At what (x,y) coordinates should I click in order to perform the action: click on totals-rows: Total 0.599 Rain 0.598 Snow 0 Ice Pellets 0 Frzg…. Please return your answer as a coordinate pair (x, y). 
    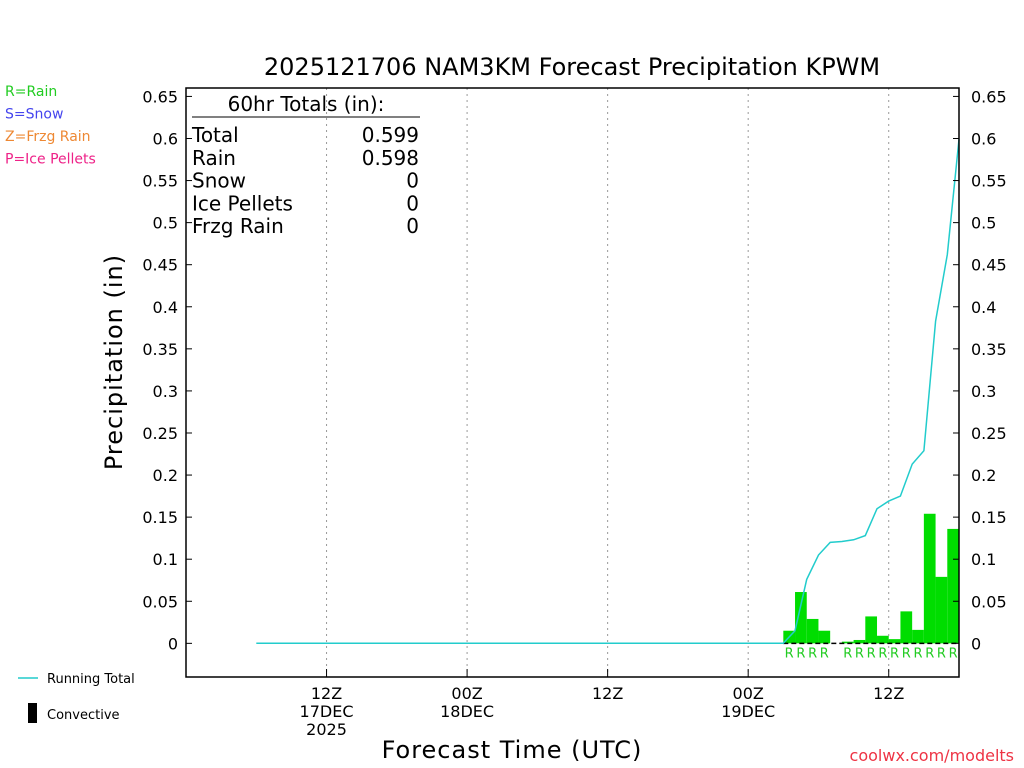
    Looking at the image, I should click on (305, 180).